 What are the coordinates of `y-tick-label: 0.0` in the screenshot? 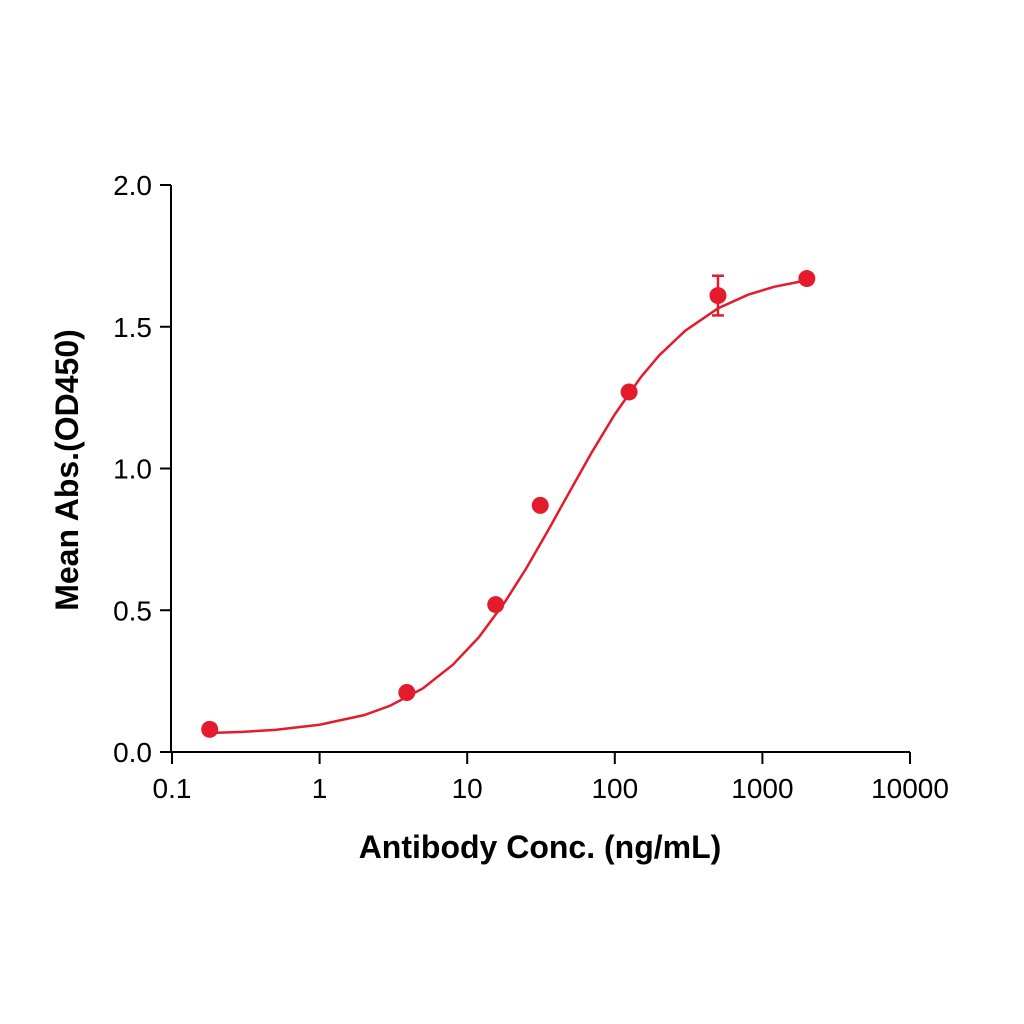 It's located at (132, 752).